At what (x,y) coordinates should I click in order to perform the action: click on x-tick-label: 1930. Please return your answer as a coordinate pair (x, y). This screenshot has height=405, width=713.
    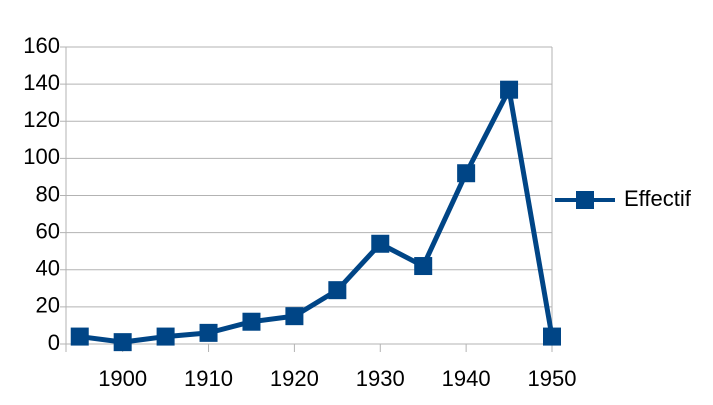
    Looking at the image, I should click on (380, 378).